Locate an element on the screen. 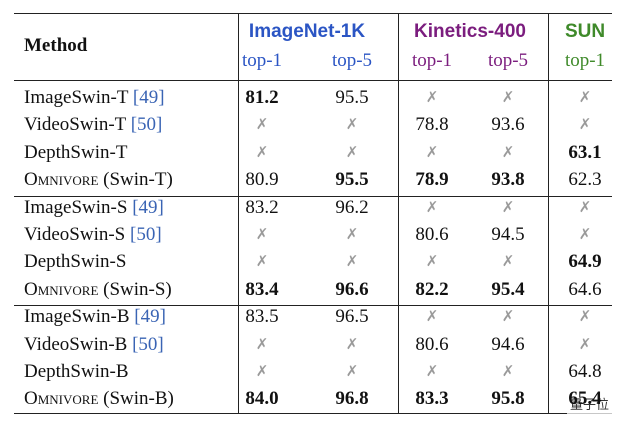 This screenshot has width=624, height=428. value-cell: 95.8 is located at coordinates (508, 399).